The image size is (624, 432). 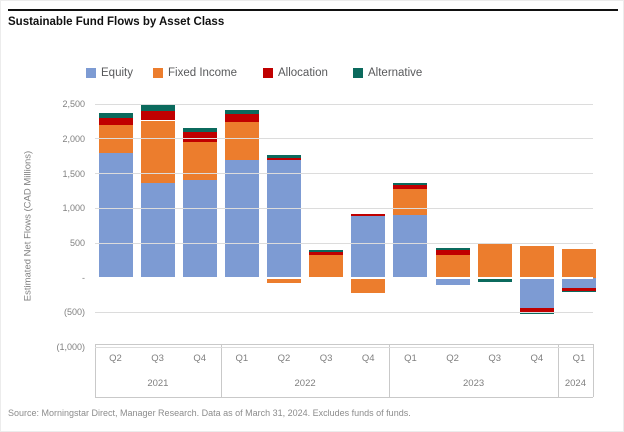 I want to click on y-tick-label: (500), so click(x=74, y=312).